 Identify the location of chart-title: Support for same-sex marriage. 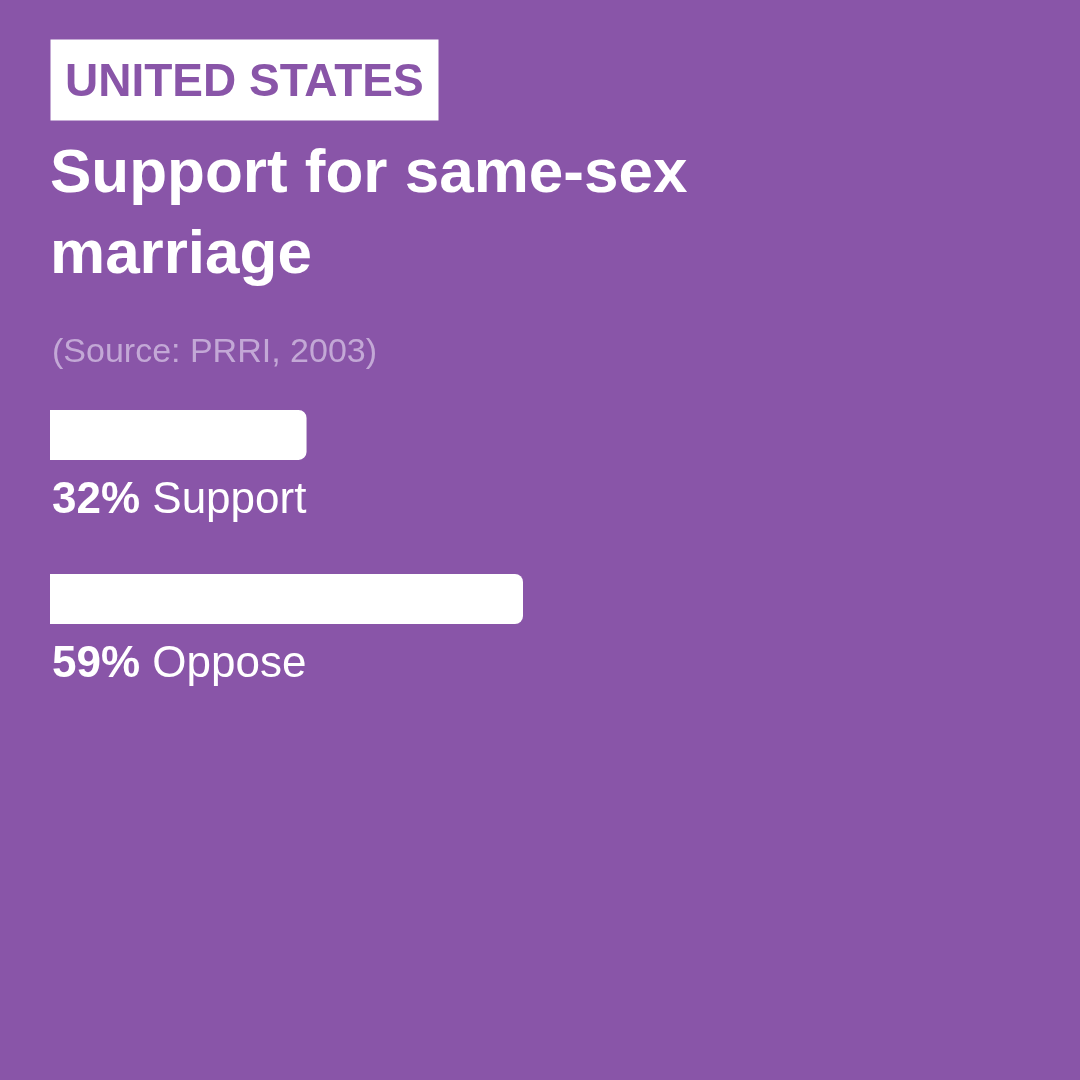
(369, 211).